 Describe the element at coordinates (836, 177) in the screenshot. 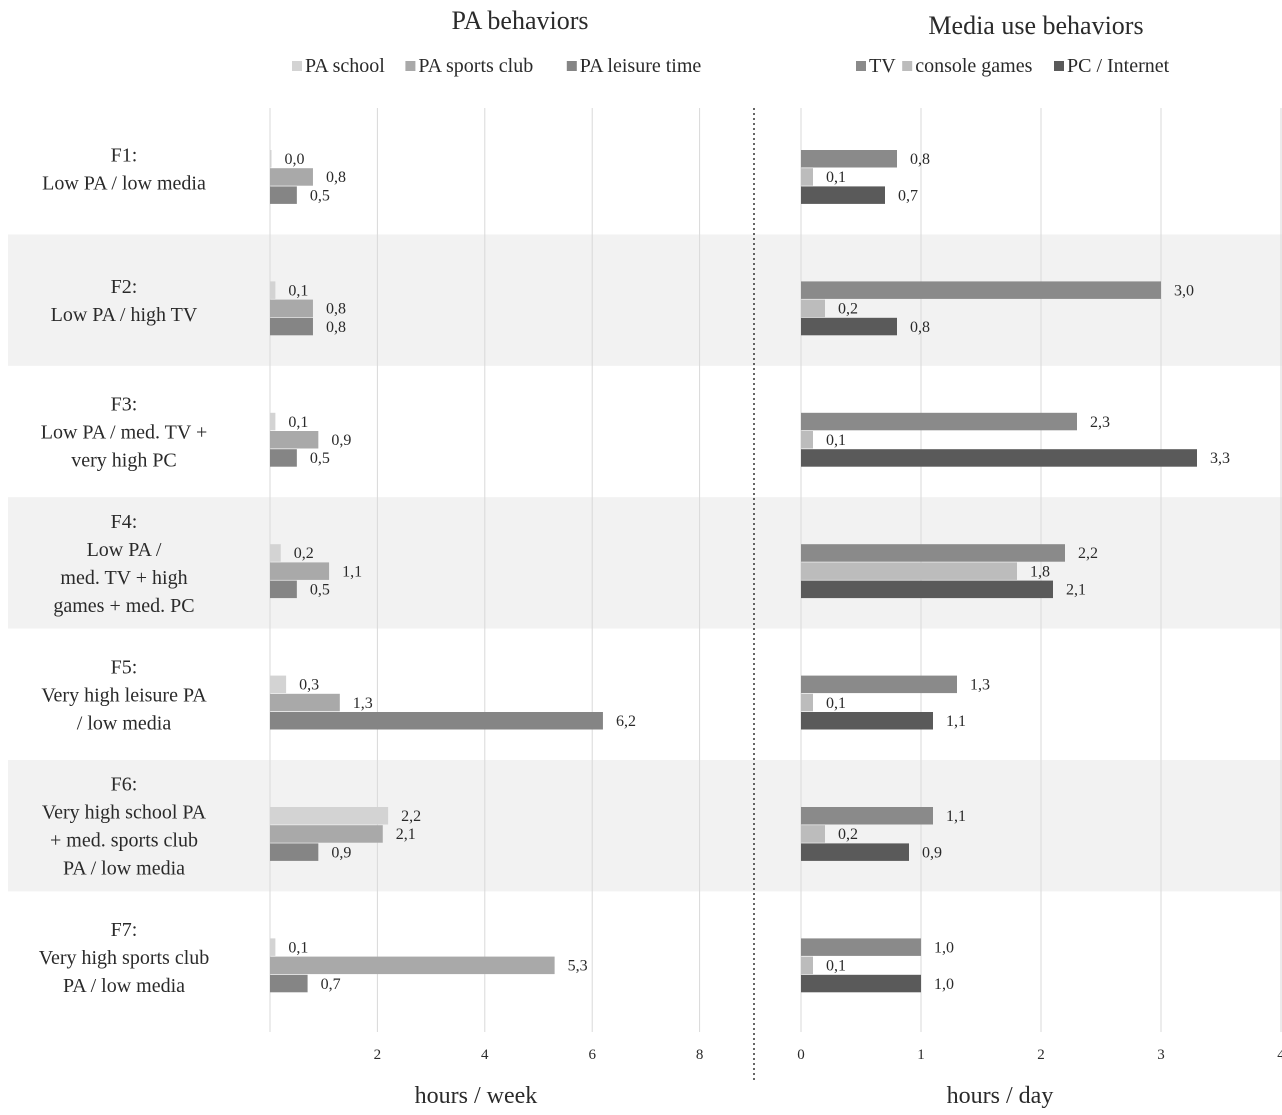

I see `media-value-label: 0,1` at that location.